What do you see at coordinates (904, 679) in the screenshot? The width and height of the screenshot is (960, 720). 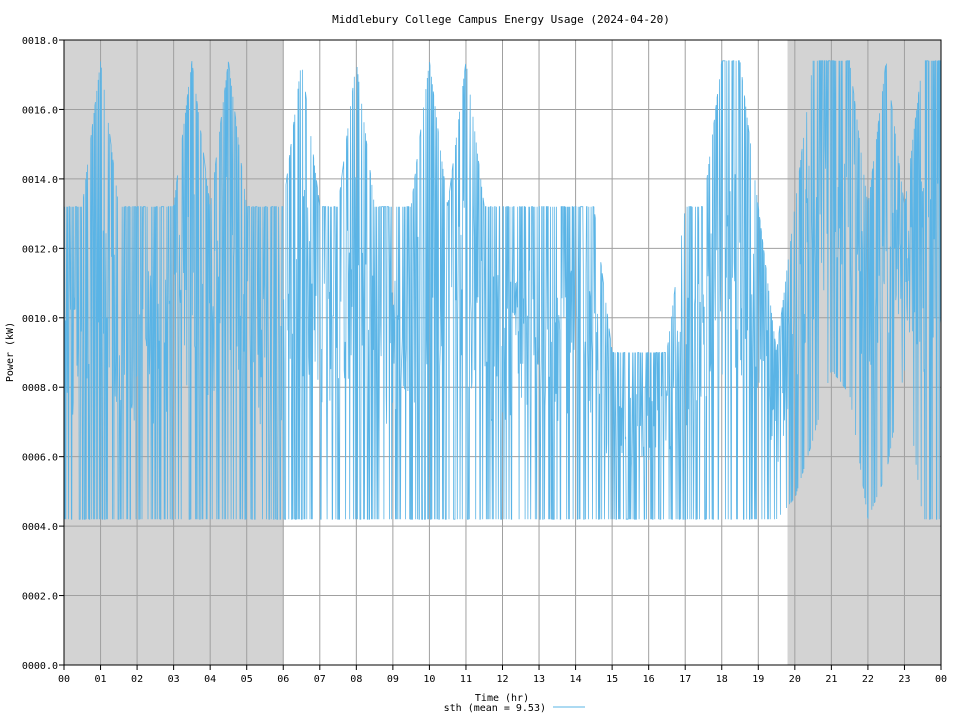 I see `x-tick-label: 23` at bounding box center [904, 679].